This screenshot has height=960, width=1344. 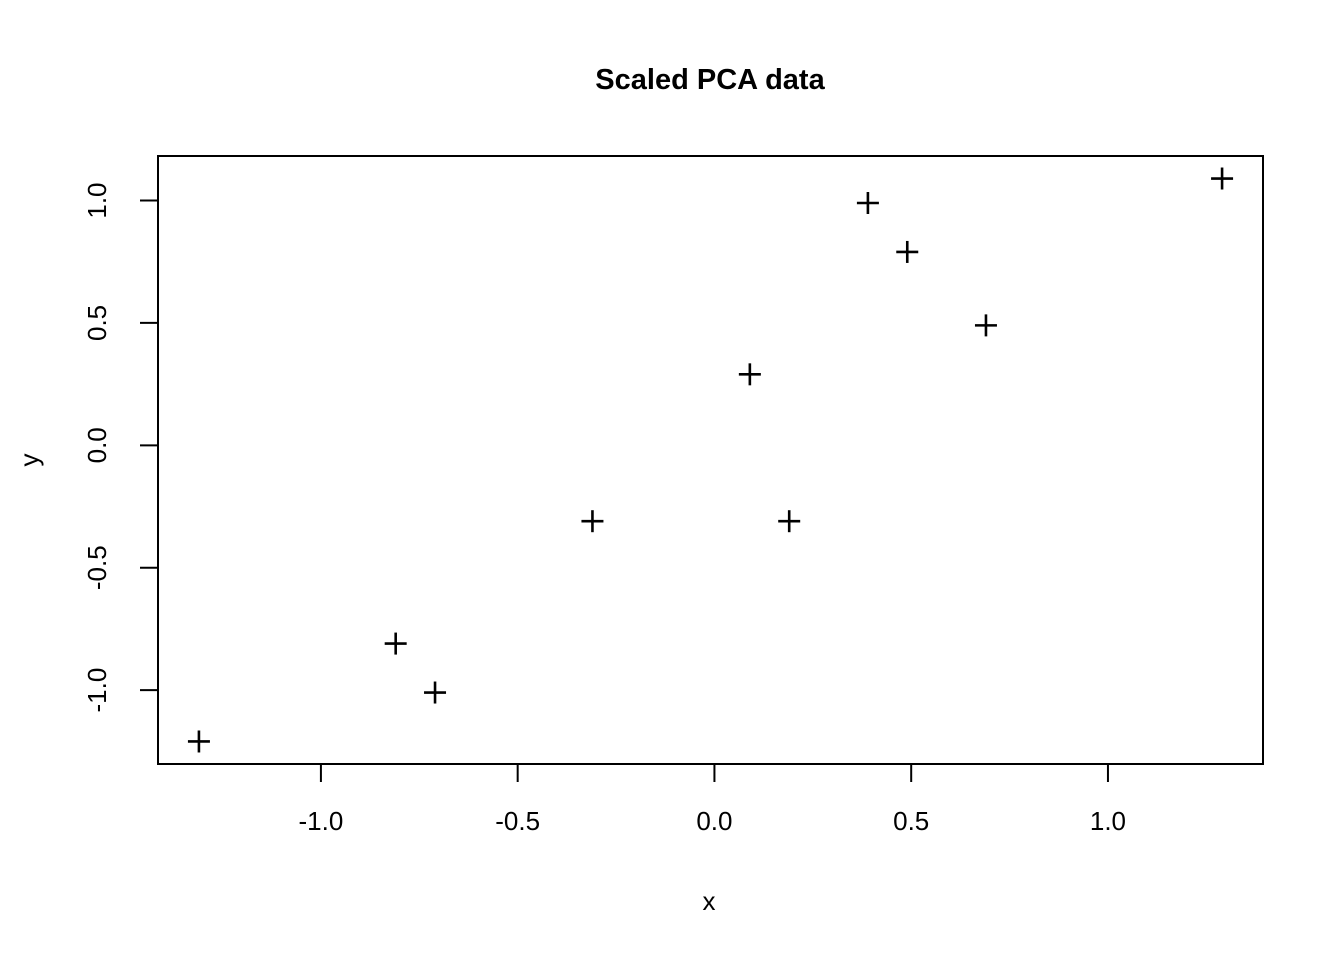 I want to click on x-tick-label: 1.0, so click(x=1108, y=821).